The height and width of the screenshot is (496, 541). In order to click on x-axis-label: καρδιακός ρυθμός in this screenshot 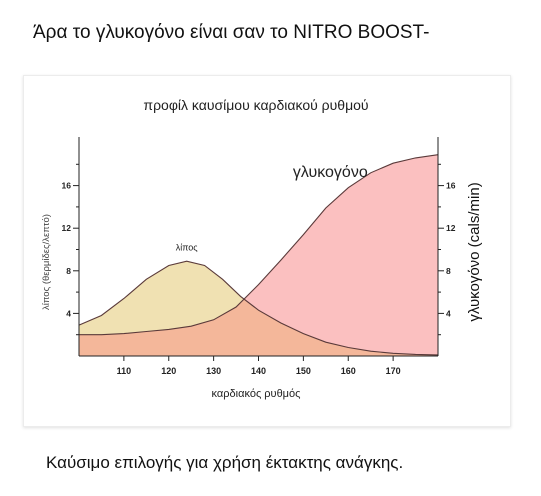, I will do `click(256, 394)`.